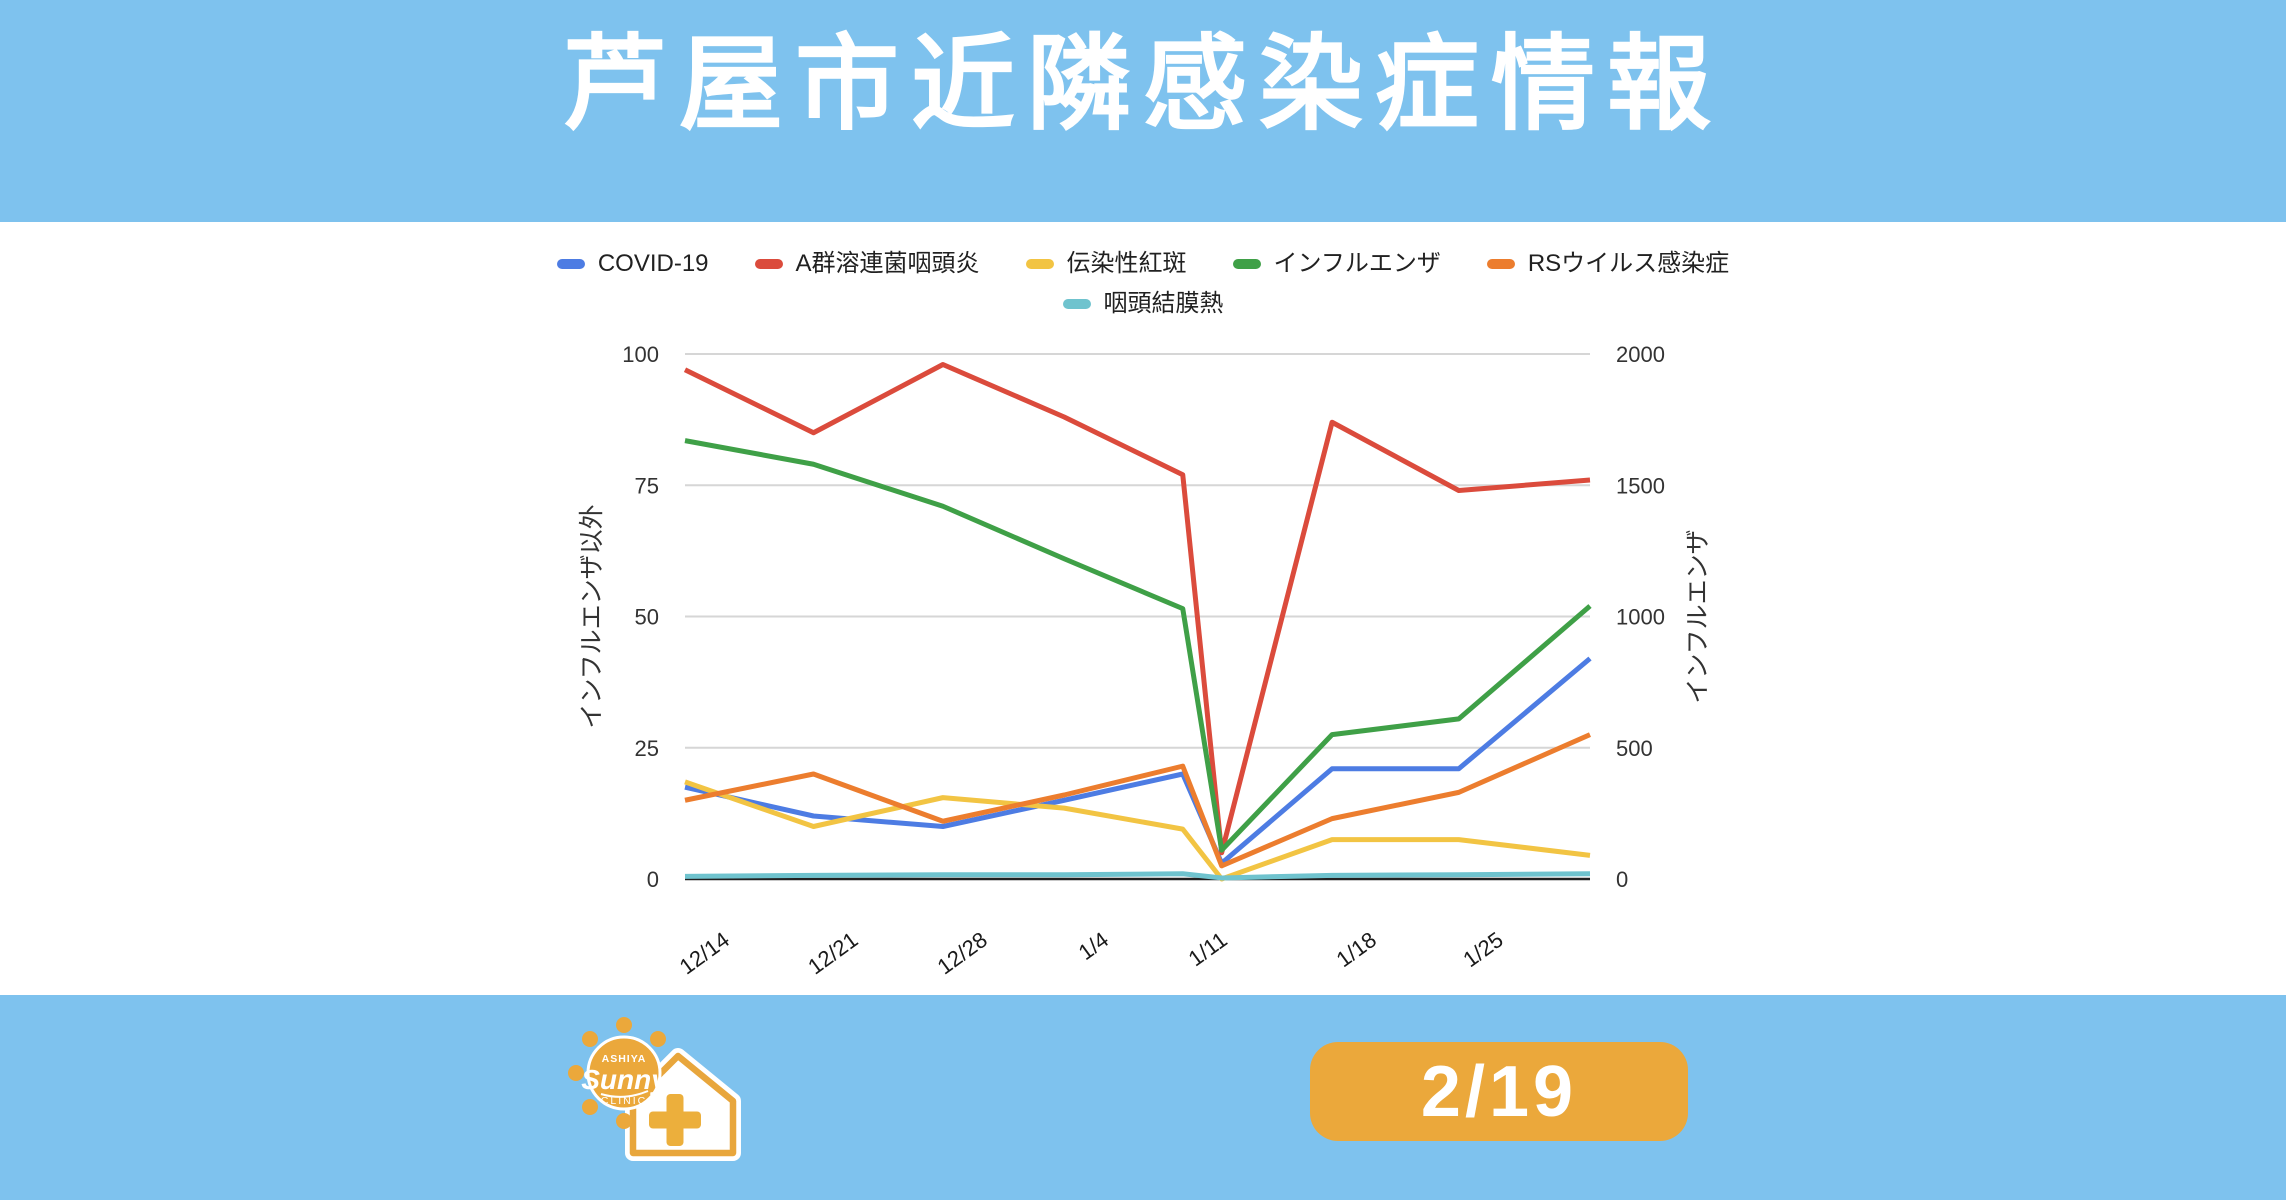  Describe the element at coordinates (653, 879) in the screenshot. I see `left-axis-tick-label: 0` at that location.